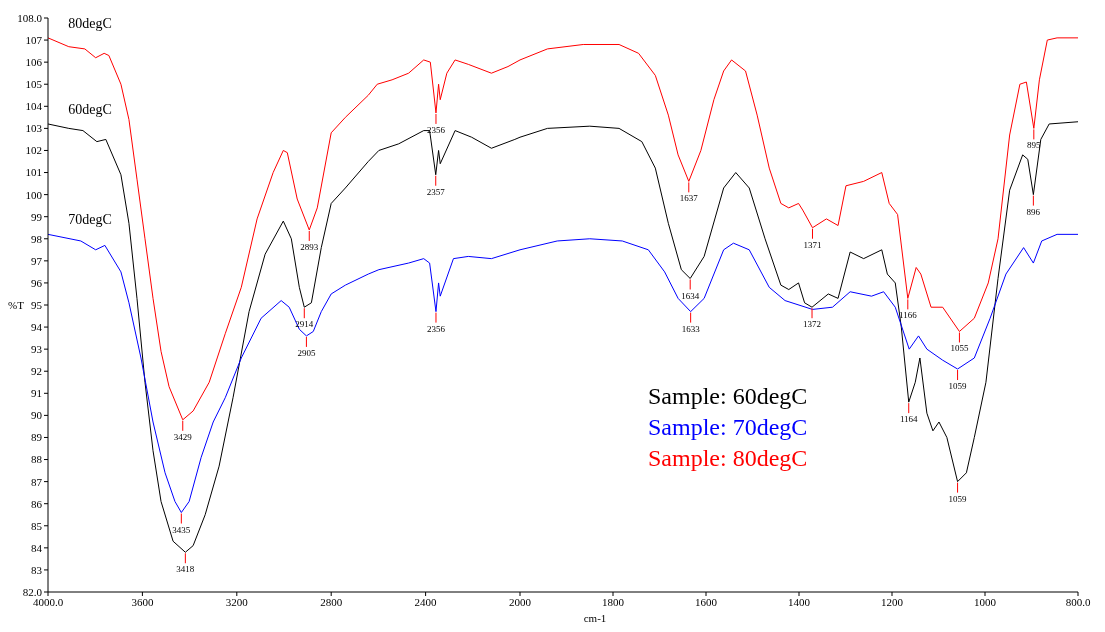  Describe the element at coordinates (37, 547) in the screenshot. I see `y-tick-label: 84` at that location.